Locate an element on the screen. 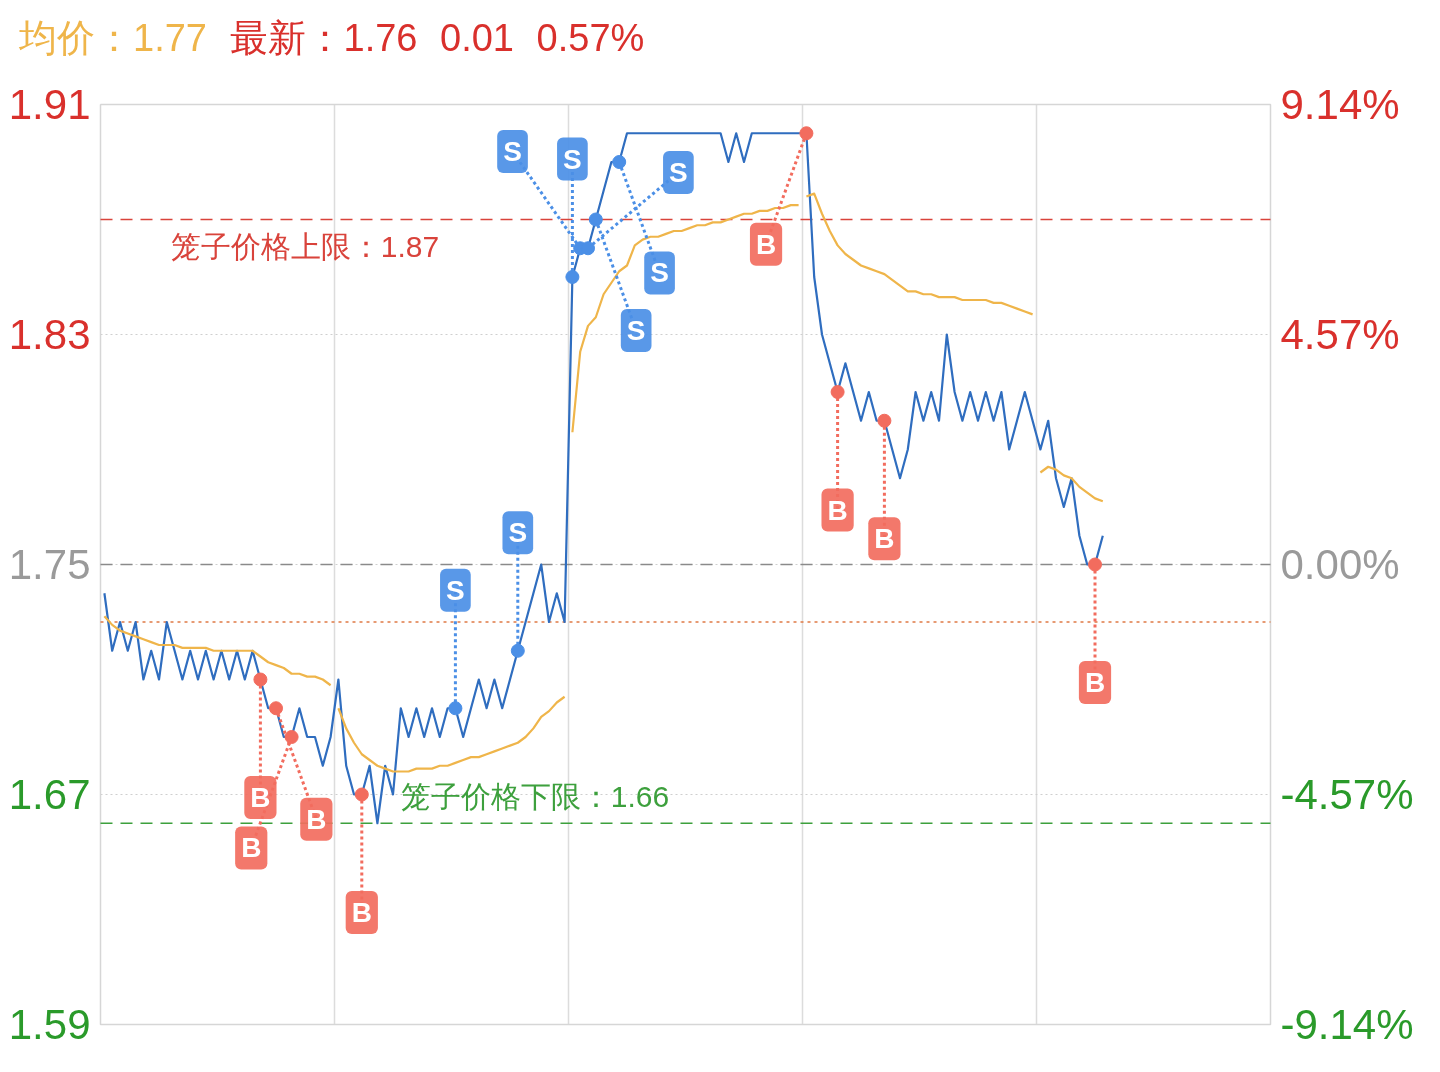 Image resolution: width=1440 pixels, height=1072 pixels. y2-tick-label: 4.57% is located at coordinates (1340, 334).